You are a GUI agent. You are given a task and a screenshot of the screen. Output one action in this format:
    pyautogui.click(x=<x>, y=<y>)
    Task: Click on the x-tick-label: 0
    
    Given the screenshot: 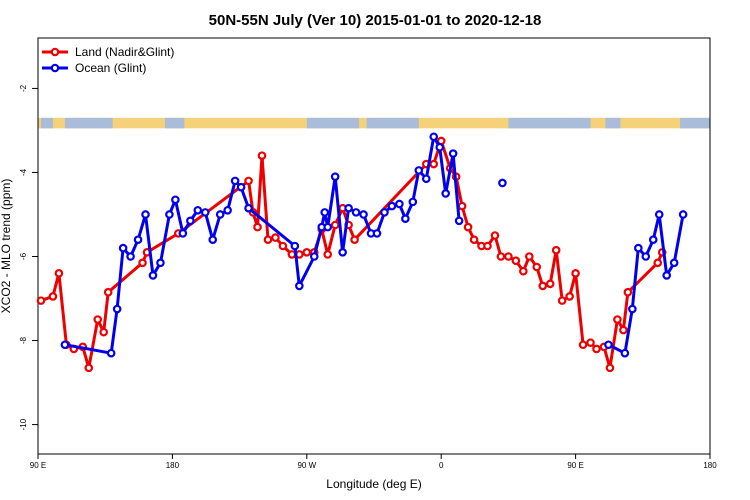 What is the action you would take?
    pyautogui.click(x=441, y=465)
    